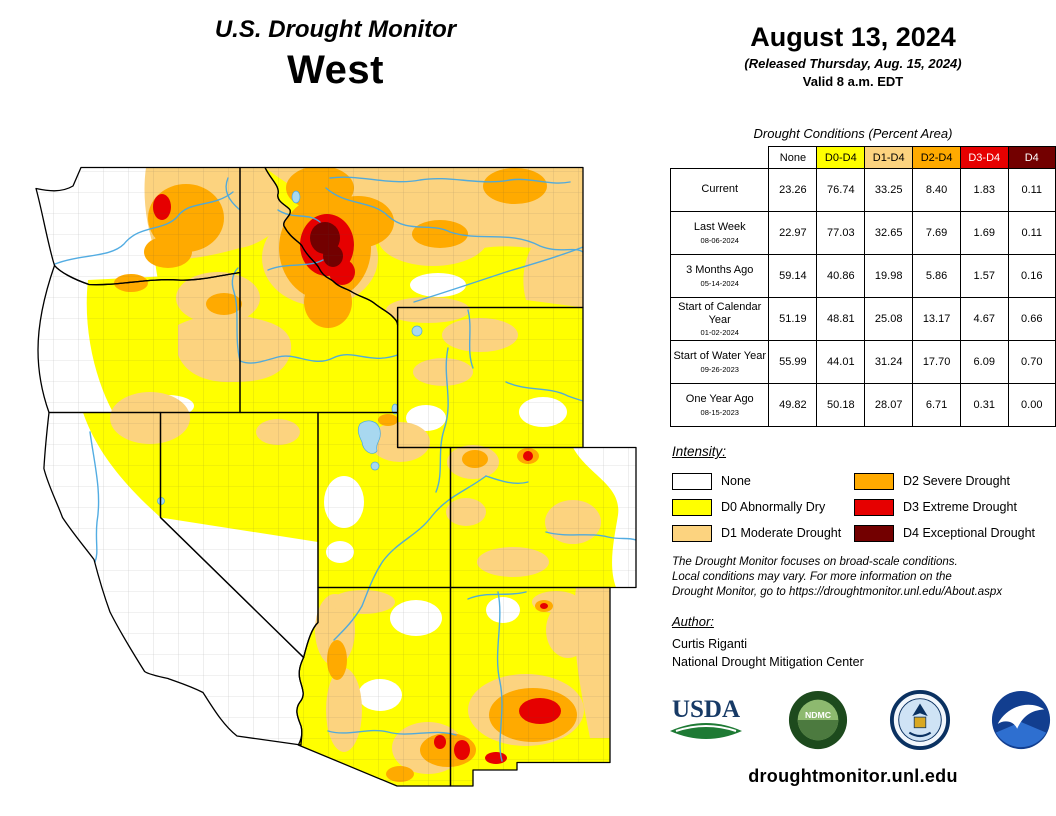 This screenshot has width=1056, height=816. I want to click on column-header-d4: D4, so click(1031, 157).